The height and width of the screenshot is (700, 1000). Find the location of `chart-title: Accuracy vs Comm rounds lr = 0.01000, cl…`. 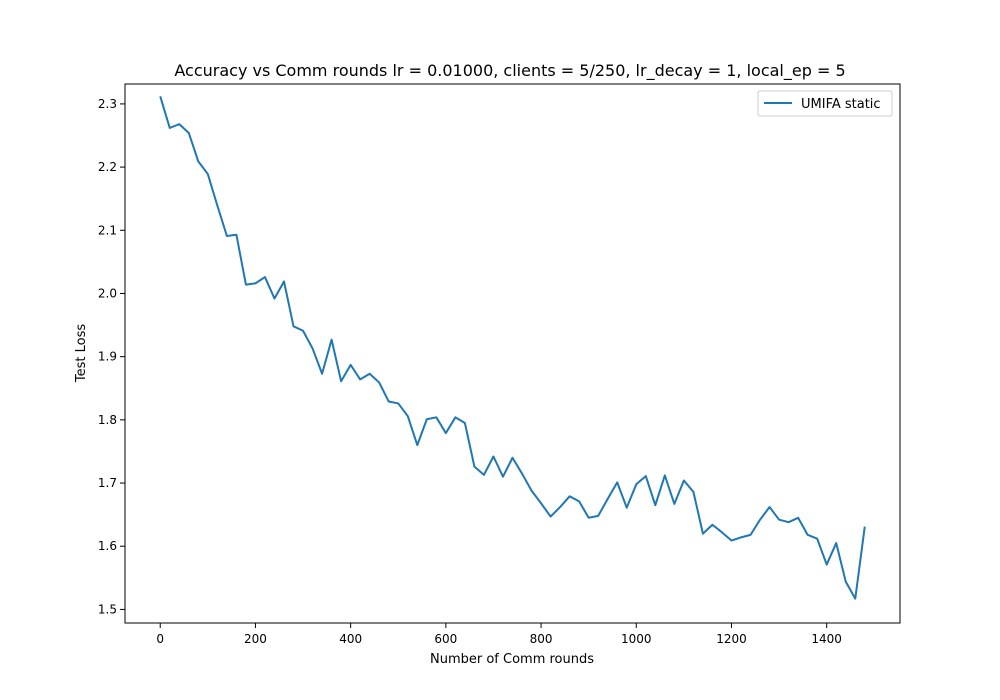

chart-title: Accuracy vs Comm rounds lr = 0.01000, cl… is located at coordinates (509, 71).